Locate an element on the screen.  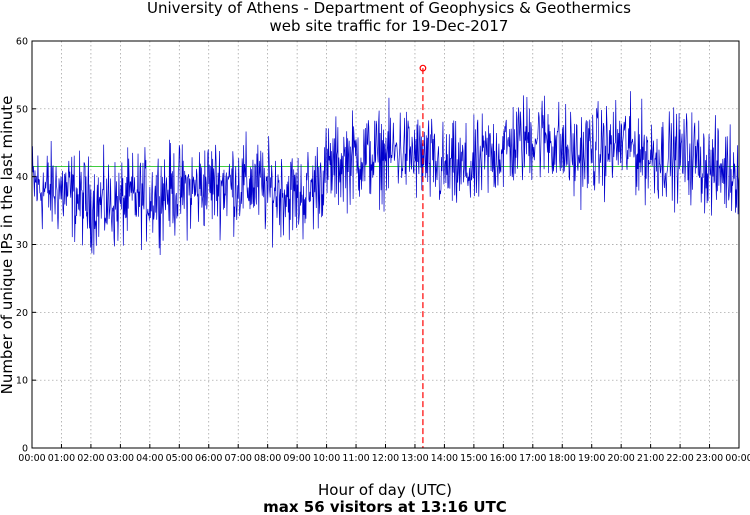
x-tick-label: 17:00 is located at coordinates (532, 458).